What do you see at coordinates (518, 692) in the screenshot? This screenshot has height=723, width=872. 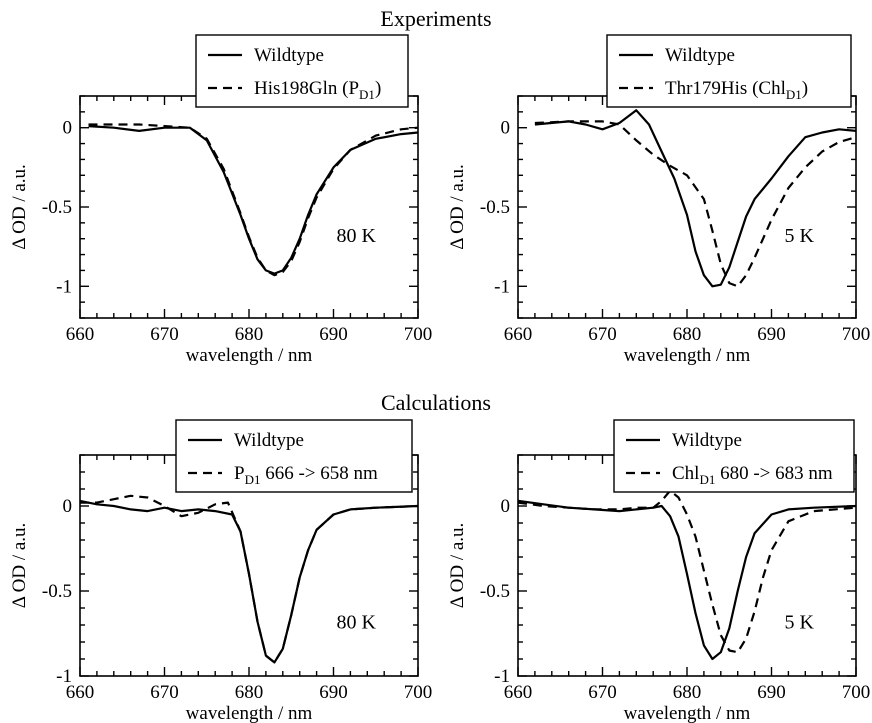 I see `chart-bottom-right-x-tick-label: 660` at bounding box center [518, 692].